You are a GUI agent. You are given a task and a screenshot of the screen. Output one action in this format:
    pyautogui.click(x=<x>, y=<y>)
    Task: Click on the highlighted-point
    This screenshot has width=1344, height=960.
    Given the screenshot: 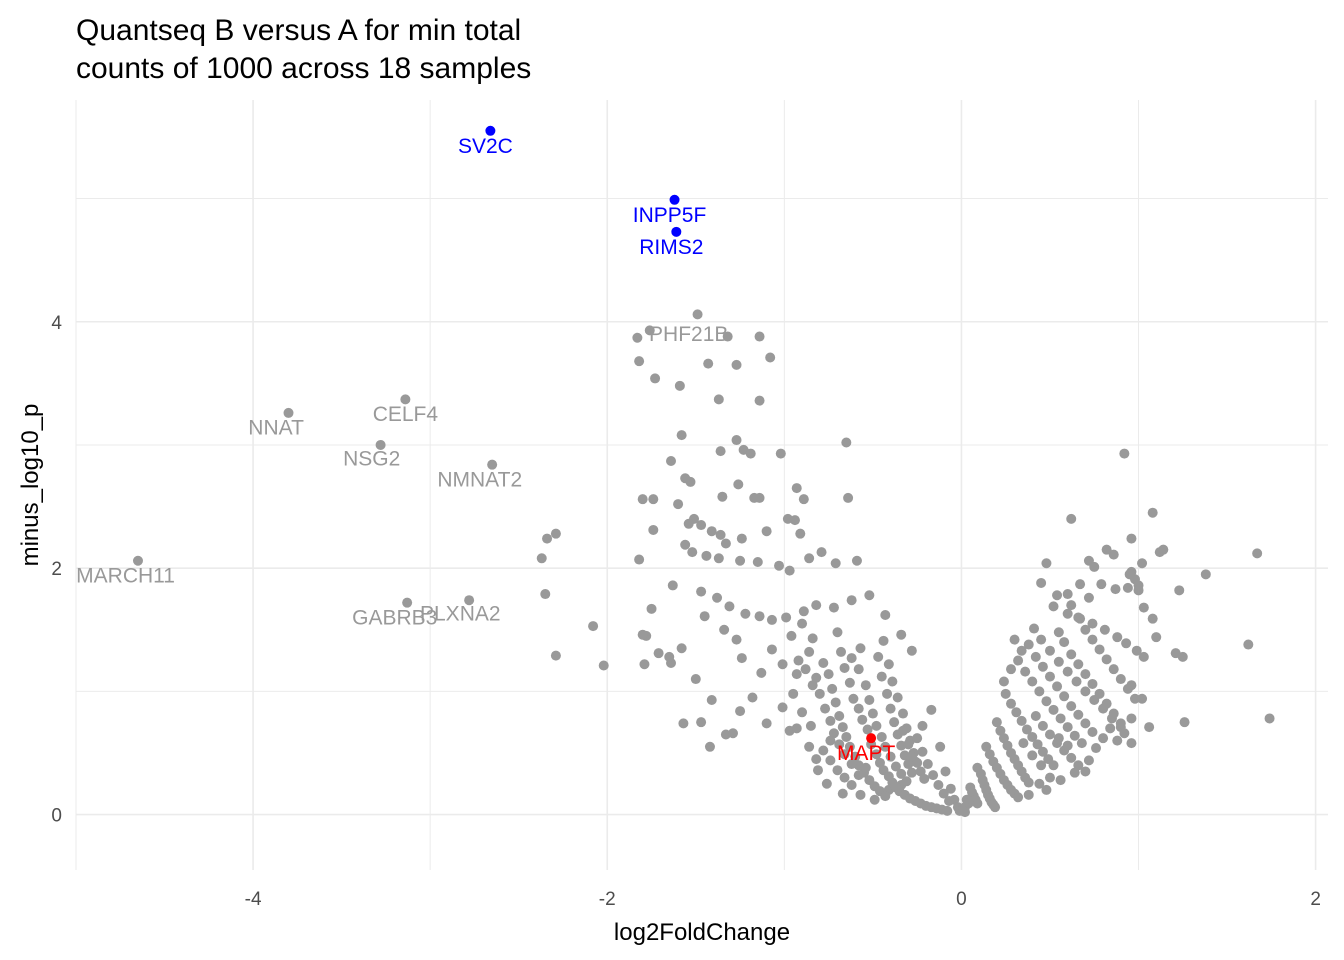 What is the action you would take?
    pyautogui.click(x=490, y=130)
    